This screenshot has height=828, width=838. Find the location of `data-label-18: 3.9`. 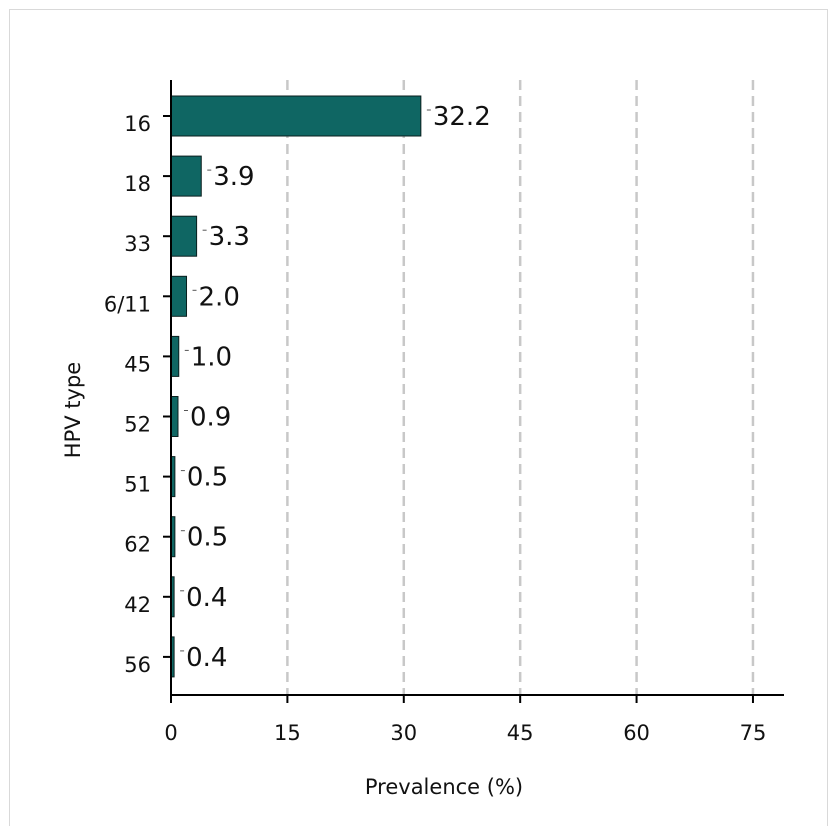

data-label-18: 3.9 is located at coordinates (233, 177).